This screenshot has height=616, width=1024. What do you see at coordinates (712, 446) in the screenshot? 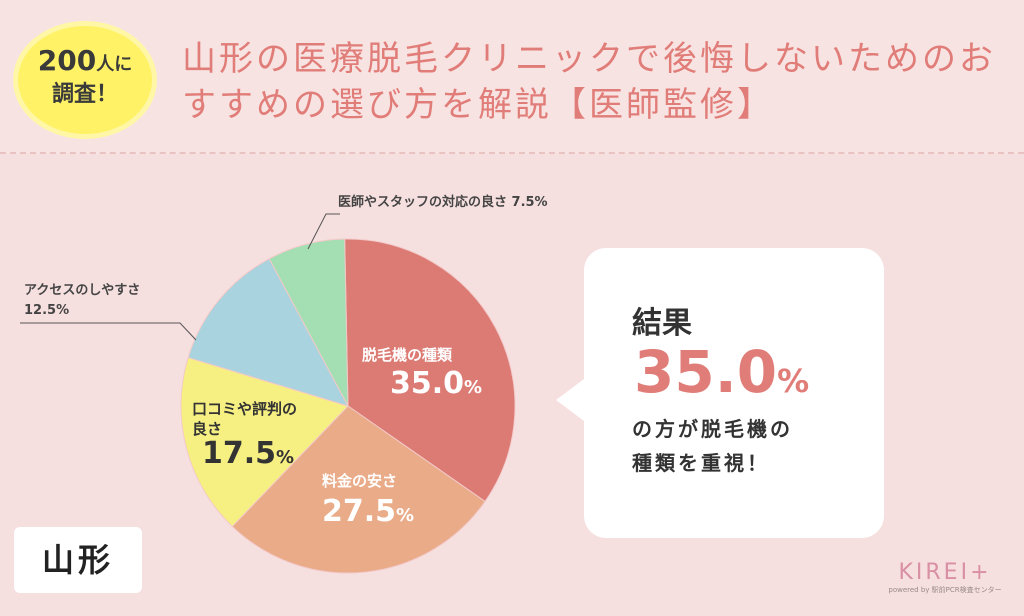
I see `result-text: の方が脱毛機の 種類を重視！` at bounding box center [712, 446].